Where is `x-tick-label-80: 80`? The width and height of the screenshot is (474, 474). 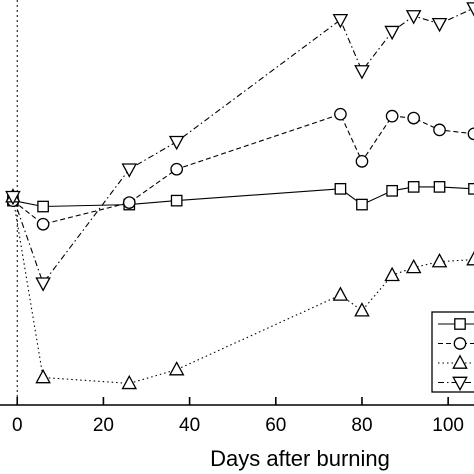
x-tick-label-80: 80 is located at coordinates (361, 425).